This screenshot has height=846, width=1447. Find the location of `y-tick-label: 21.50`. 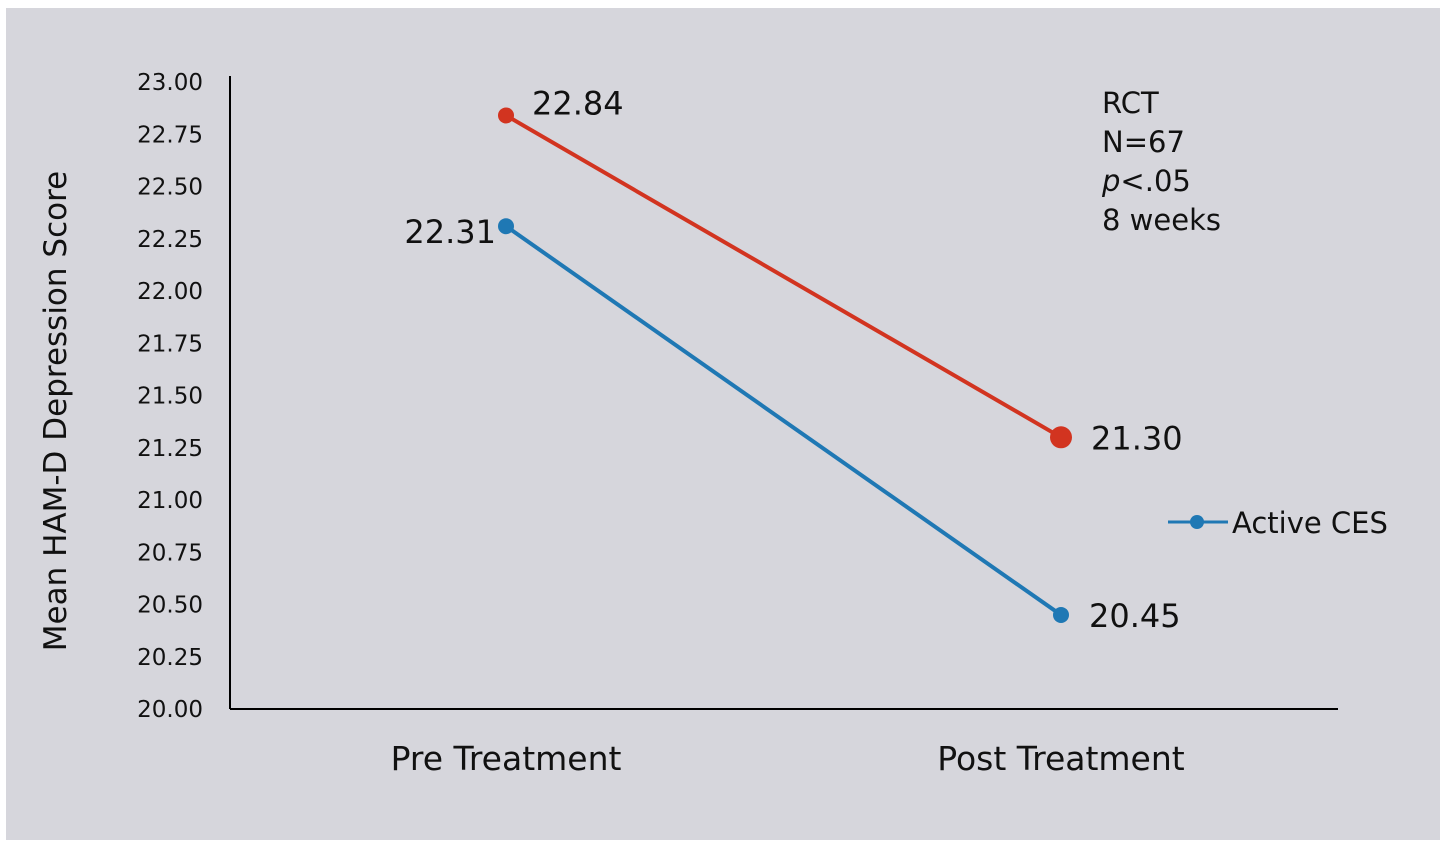

y-tick-label: 21.50 is located at coordinates (170, 397).